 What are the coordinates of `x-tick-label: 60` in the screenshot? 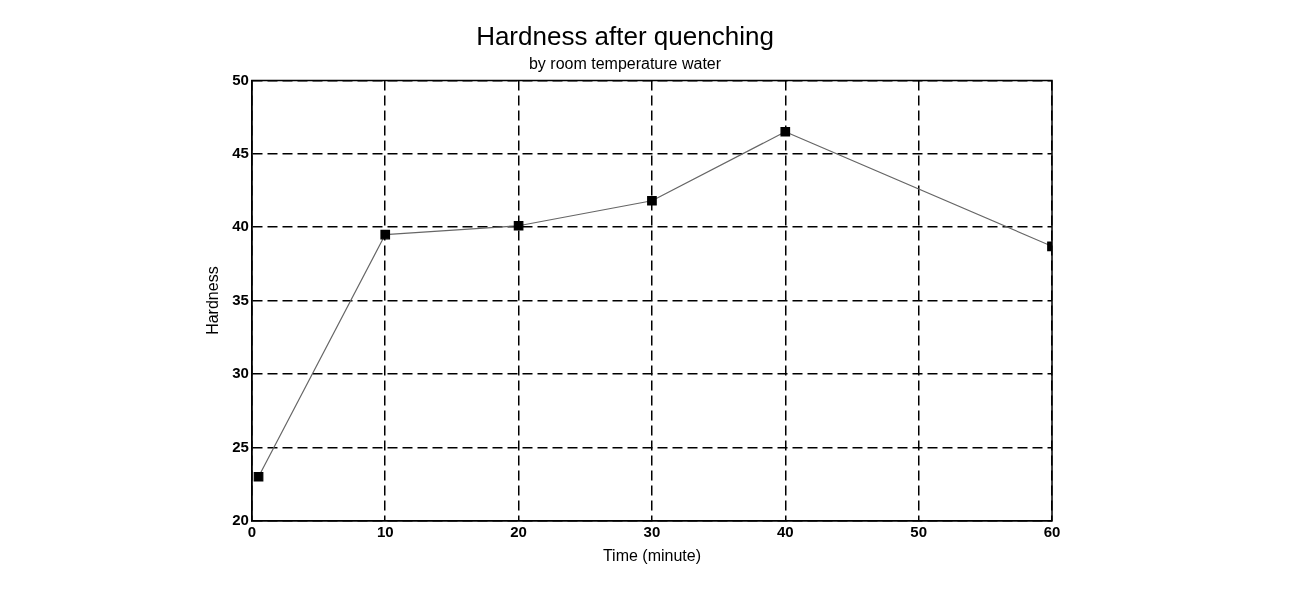 It's located at (1052, 531).